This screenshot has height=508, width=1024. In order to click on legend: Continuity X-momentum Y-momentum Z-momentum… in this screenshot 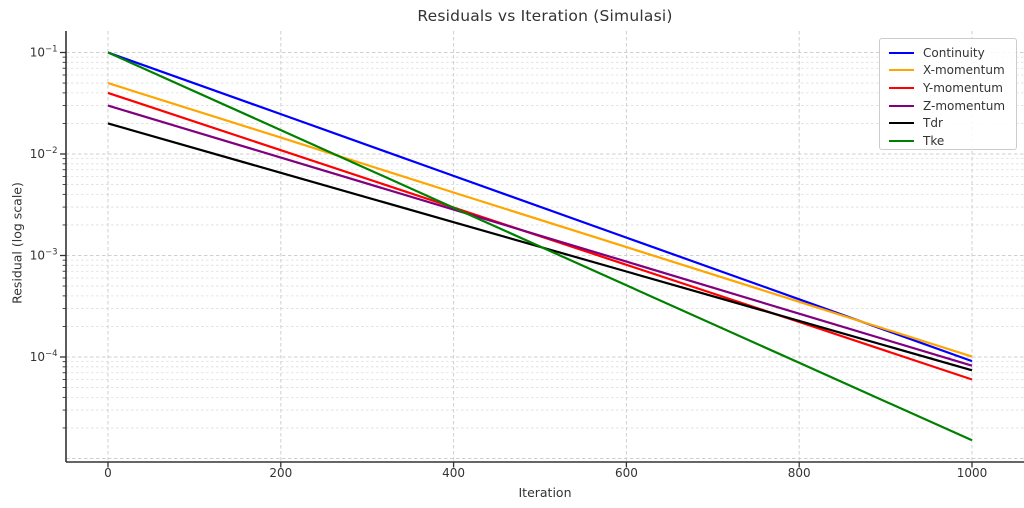, I will do `click(948, 94)`.